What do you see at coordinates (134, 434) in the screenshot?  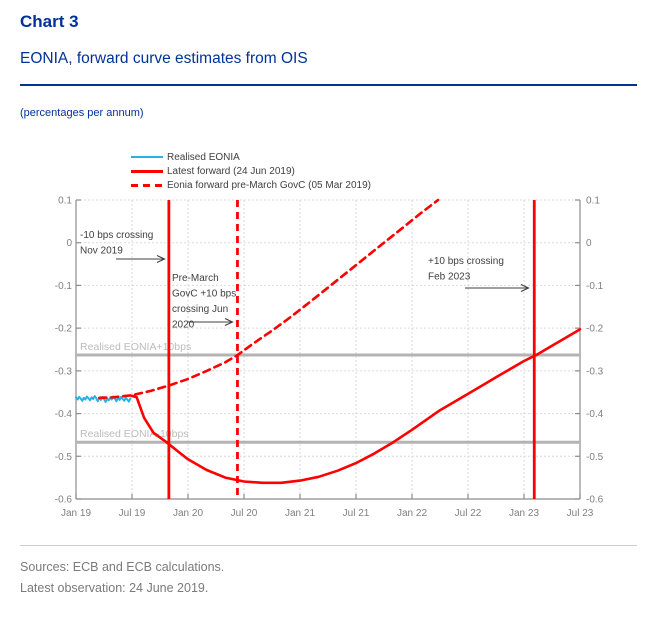 I see `tick-label: Realised EONIA-10bps` at bounding box center [134, 434].